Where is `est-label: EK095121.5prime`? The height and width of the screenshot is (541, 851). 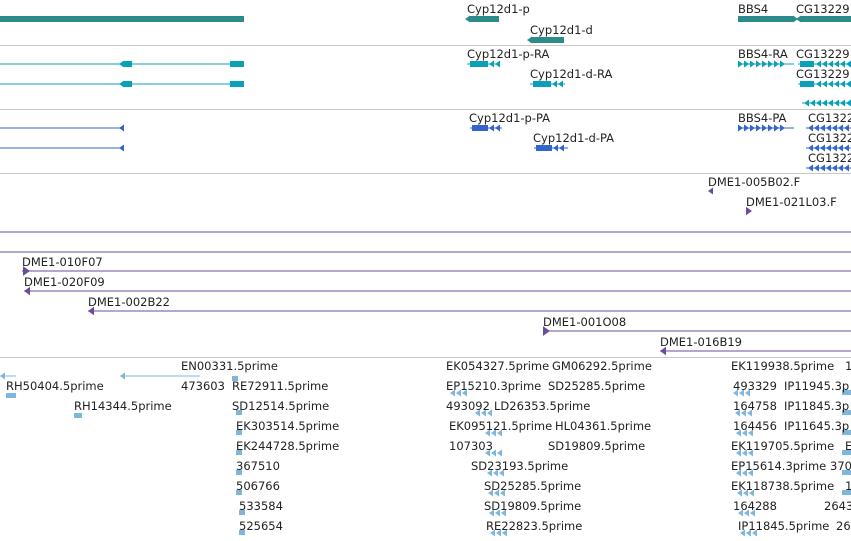 est-label: EK095121.5prime is located at coordinates (501, 426).